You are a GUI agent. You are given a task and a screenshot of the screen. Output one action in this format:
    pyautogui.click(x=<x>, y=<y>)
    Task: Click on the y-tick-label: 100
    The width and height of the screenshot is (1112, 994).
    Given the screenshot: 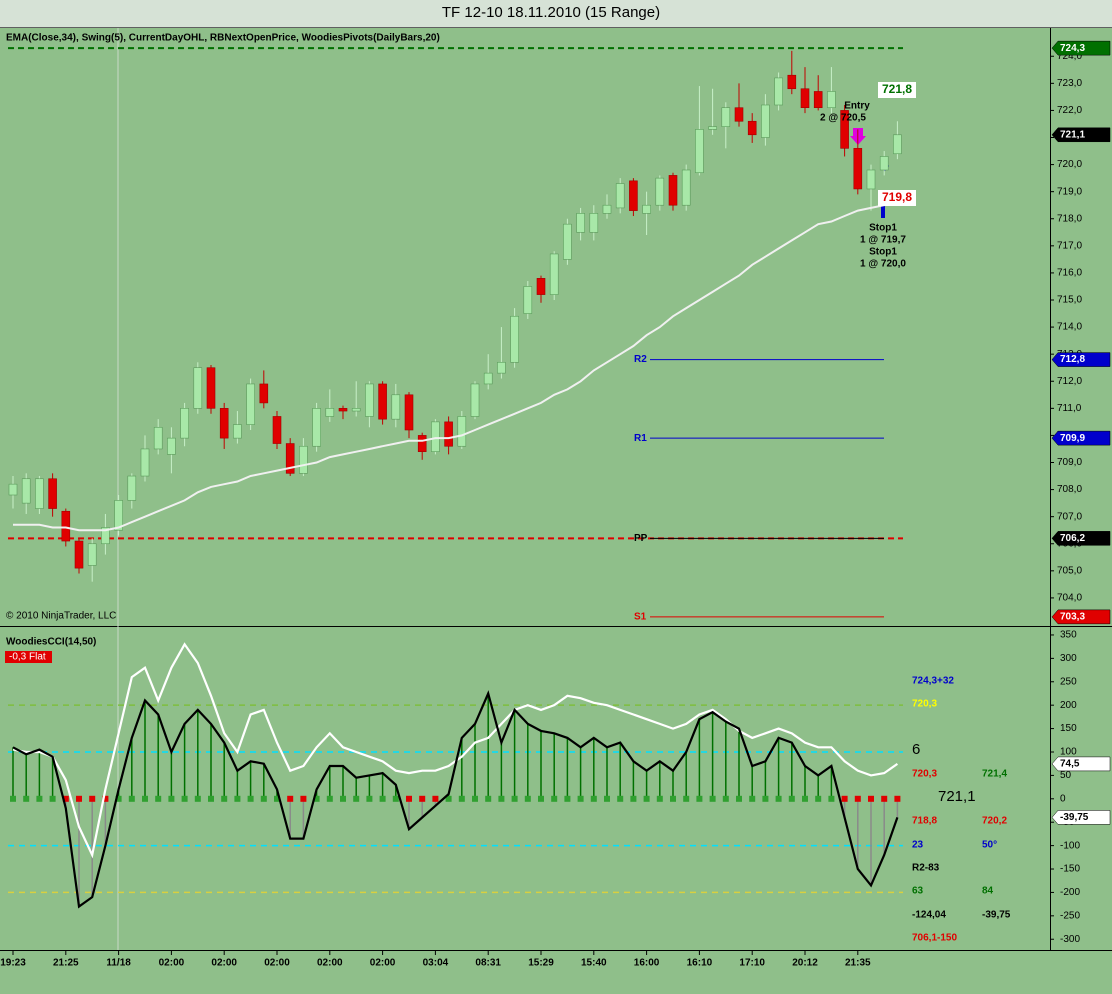 What is the action you would take?
    pyautogui.click(x=1068, y=752)
    